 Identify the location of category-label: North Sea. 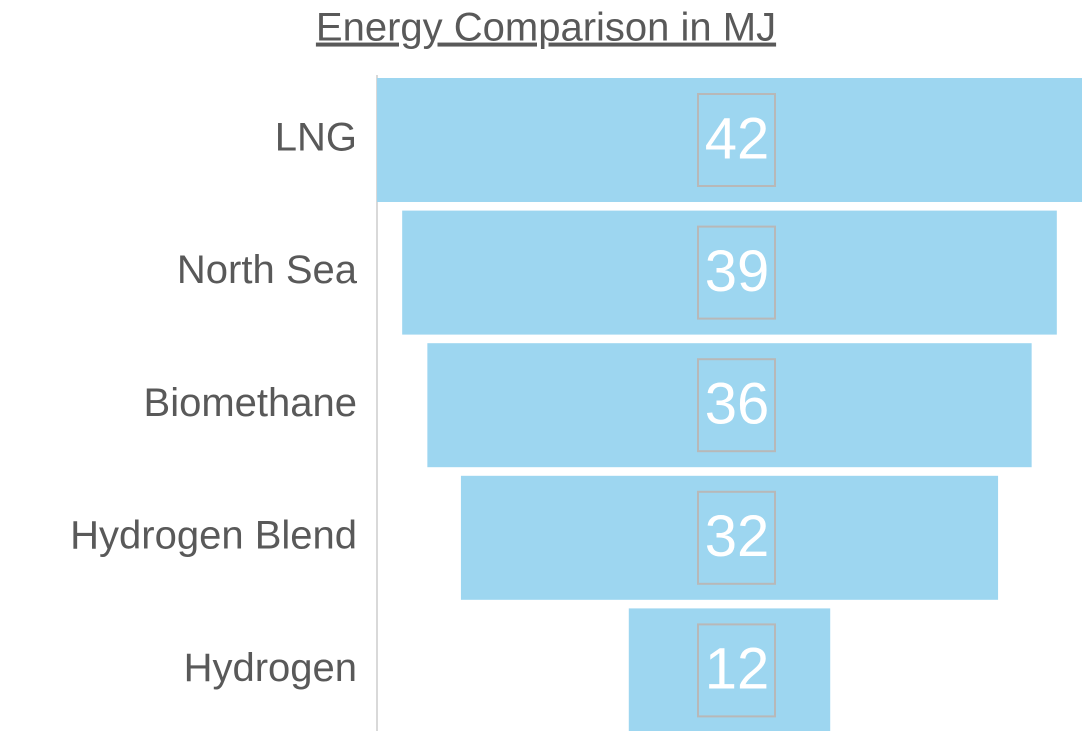
(267, 270).